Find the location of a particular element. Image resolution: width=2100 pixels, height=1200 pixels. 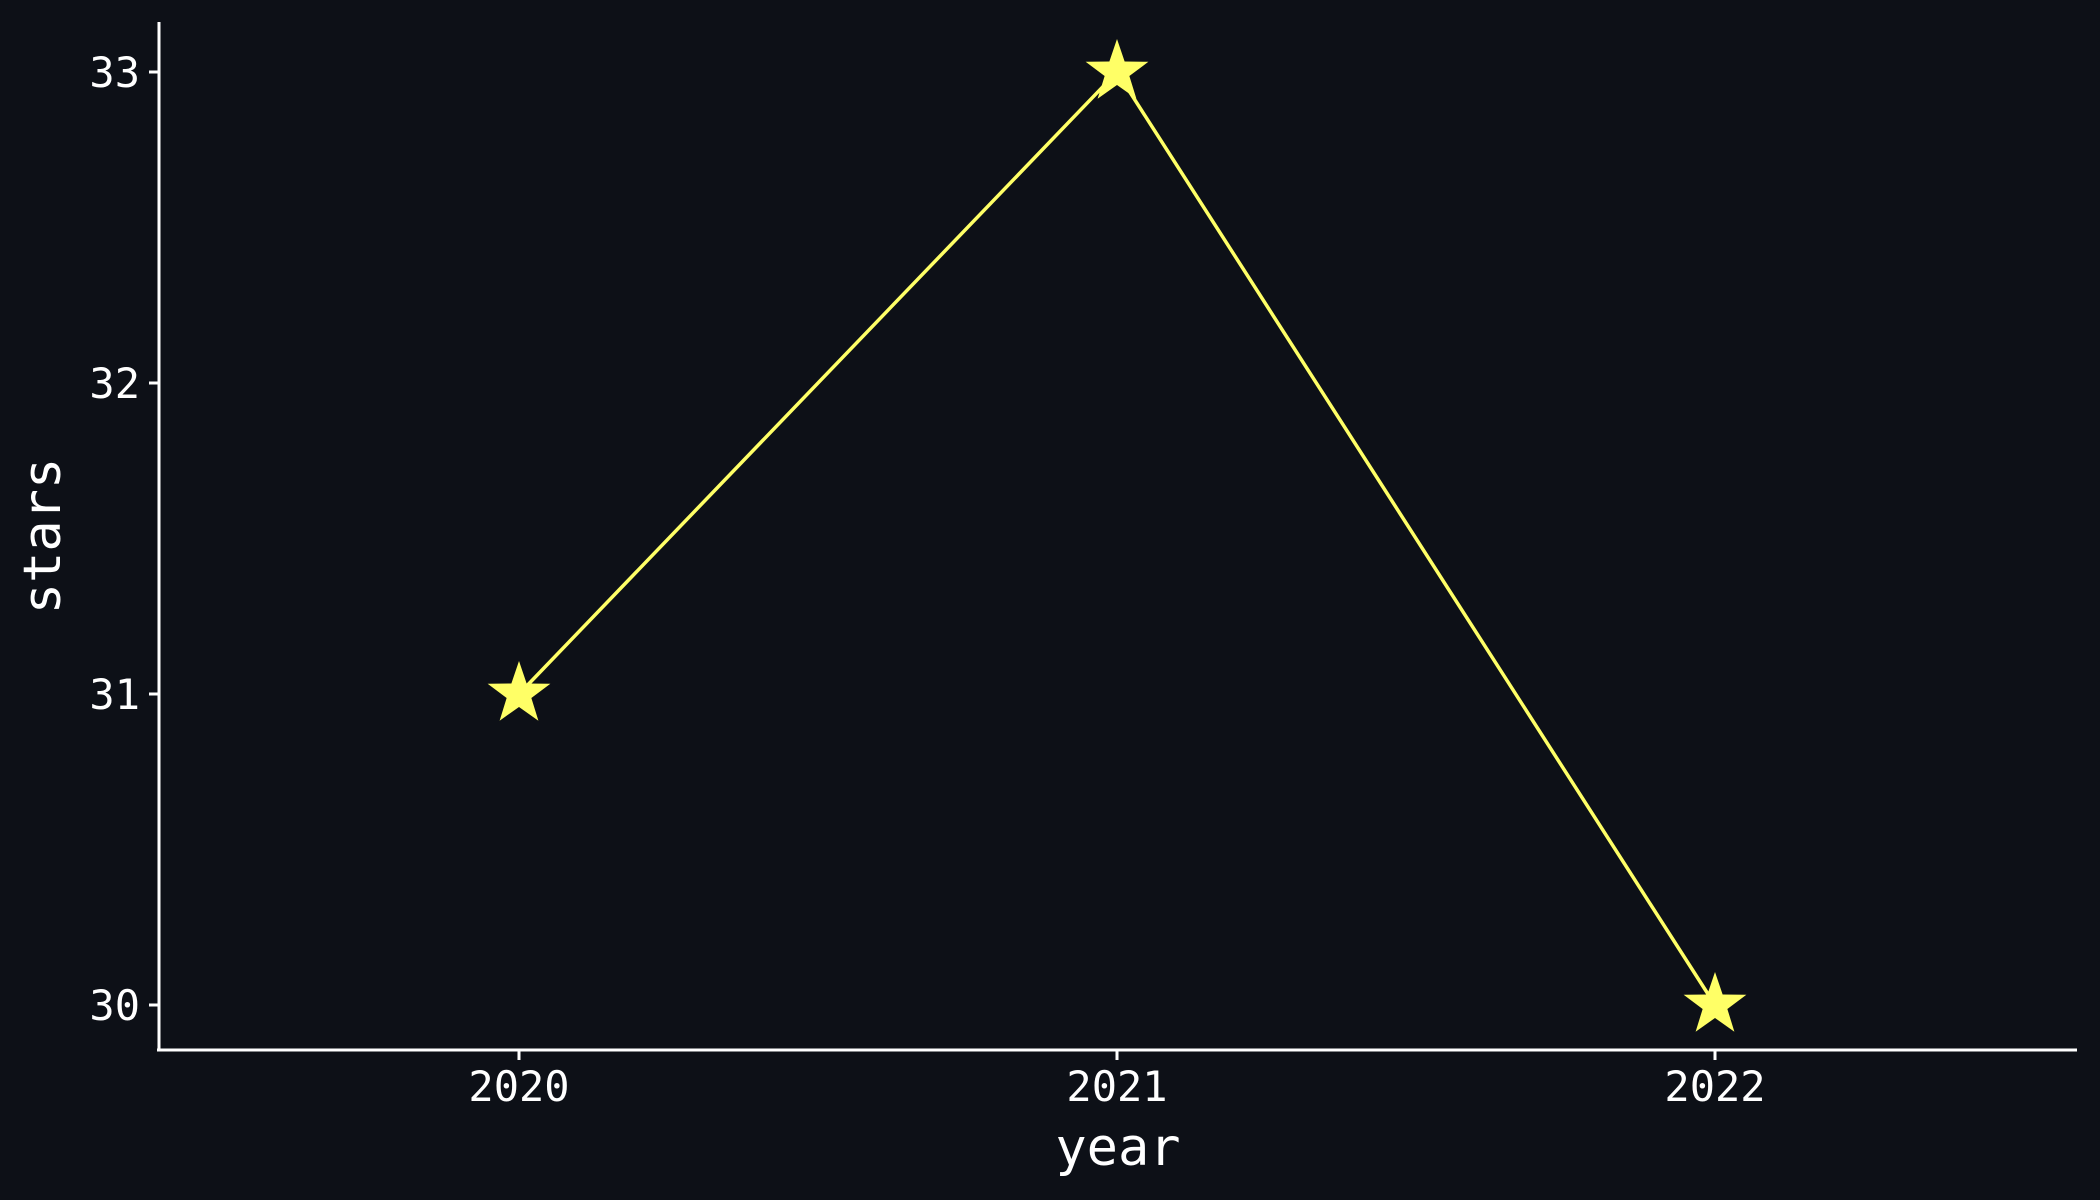

x-tick-label: 2022 is located at coordinates (1714, 1086).